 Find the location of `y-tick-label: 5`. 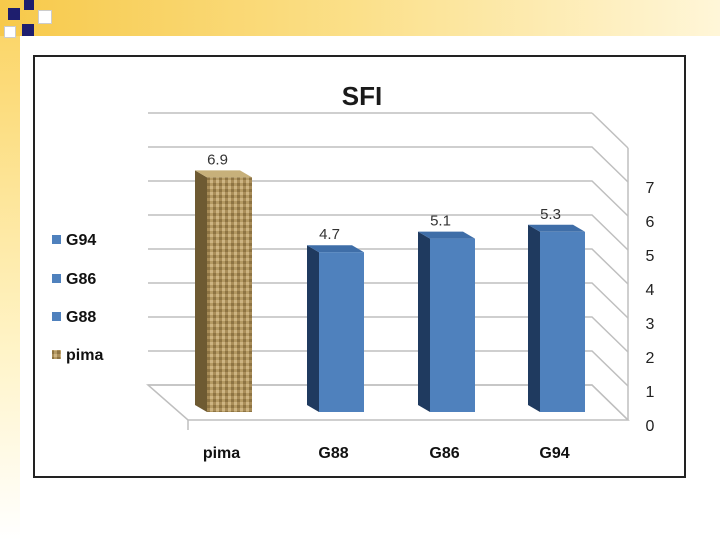

y-tick-label: 5 is located at coordinates (650, 256).